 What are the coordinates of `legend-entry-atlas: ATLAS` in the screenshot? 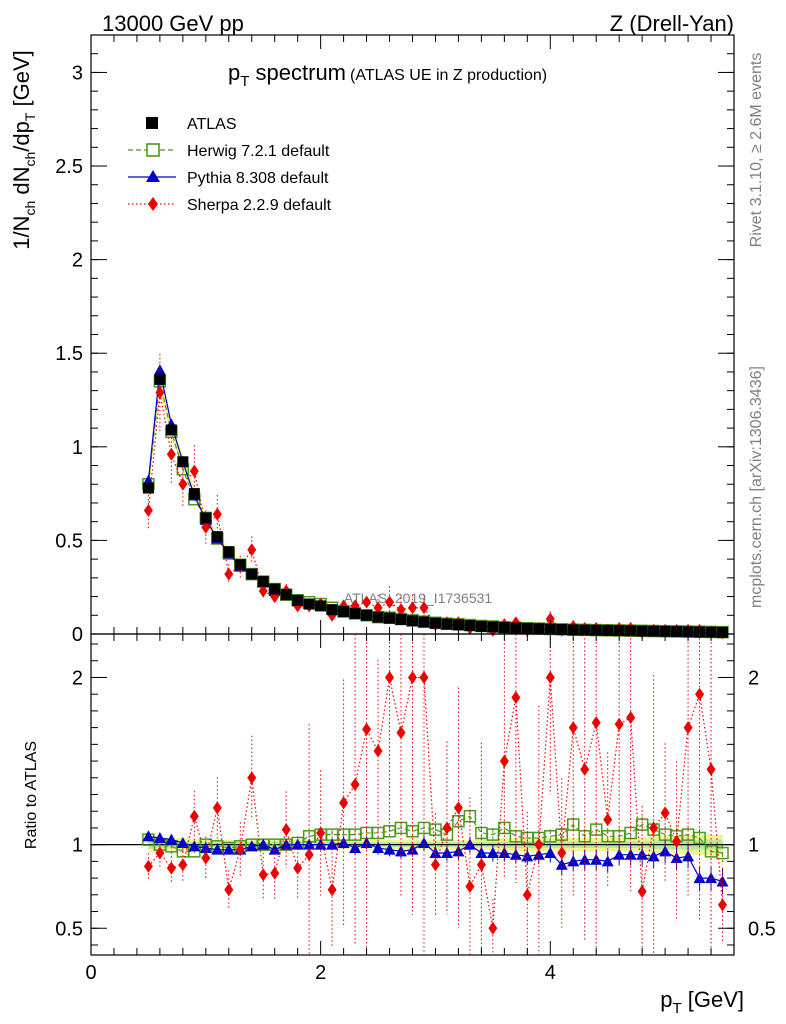 It's located at (191, 124).